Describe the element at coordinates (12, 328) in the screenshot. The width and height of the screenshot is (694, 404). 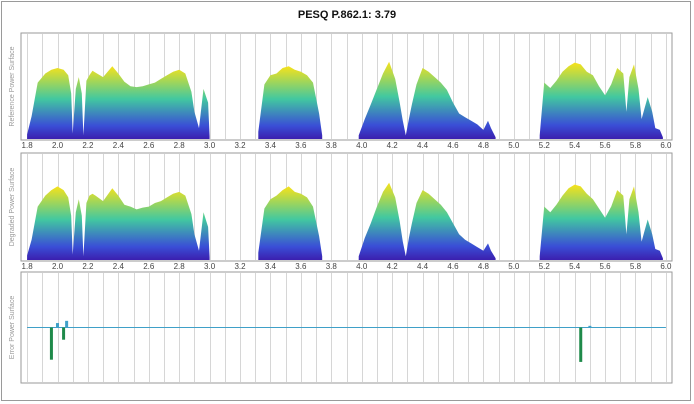
I see `y-axis-label: Error Power Surface` at that location.